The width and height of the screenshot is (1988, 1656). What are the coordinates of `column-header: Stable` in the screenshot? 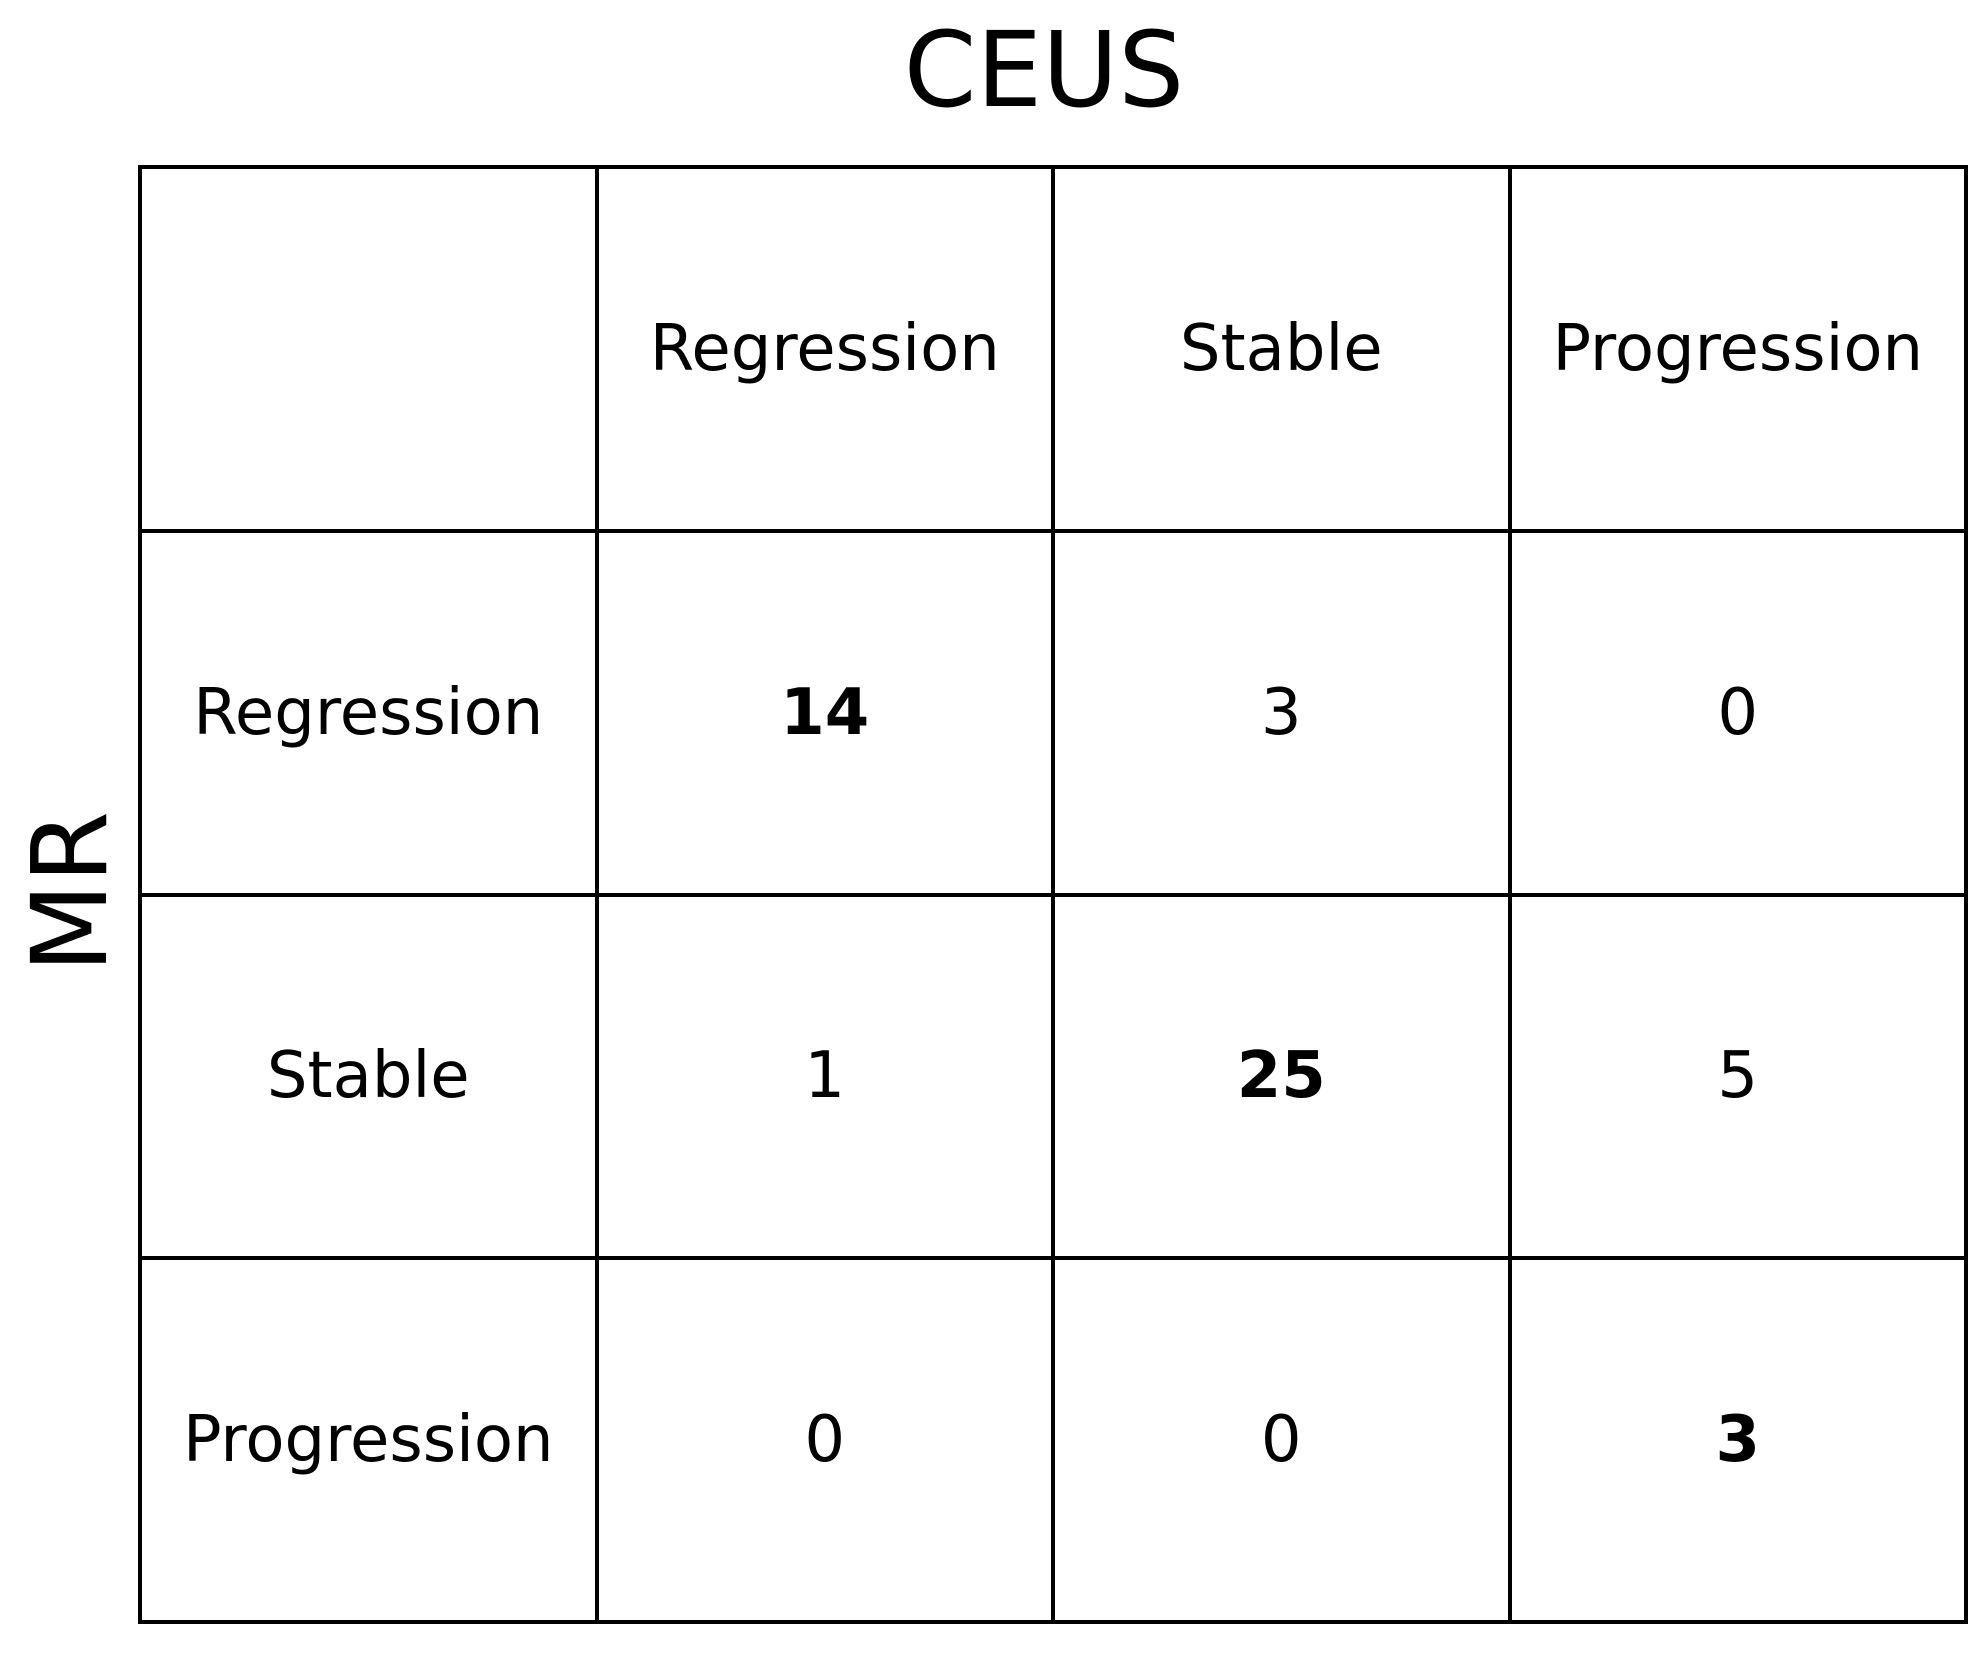 It's located at (1281, 349).